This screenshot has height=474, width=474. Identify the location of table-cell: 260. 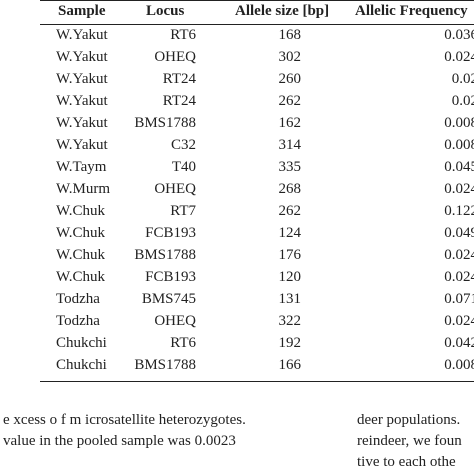
(290, 79).